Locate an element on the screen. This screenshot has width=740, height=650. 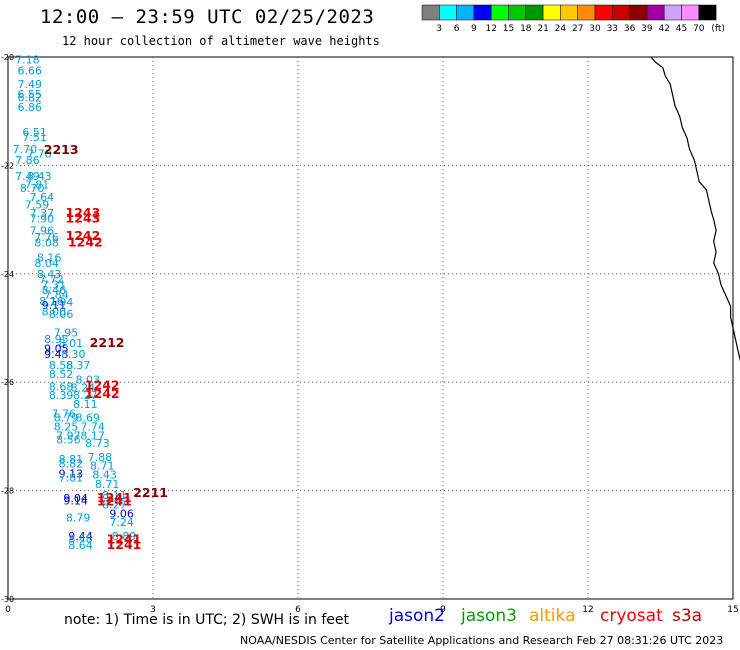
wave-height-label: 7.88 is located at coordinates (100, 457).